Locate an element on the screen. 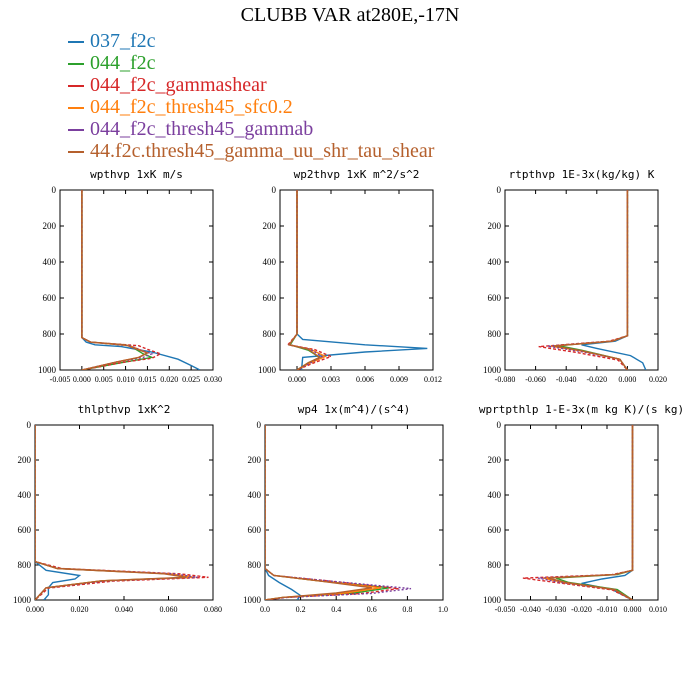 This screenshot has height=700, width=700. legend-entry: 44.f2c.thresh45_gamma_uu_shr_tau_shear is located at coordinates (251, 151).